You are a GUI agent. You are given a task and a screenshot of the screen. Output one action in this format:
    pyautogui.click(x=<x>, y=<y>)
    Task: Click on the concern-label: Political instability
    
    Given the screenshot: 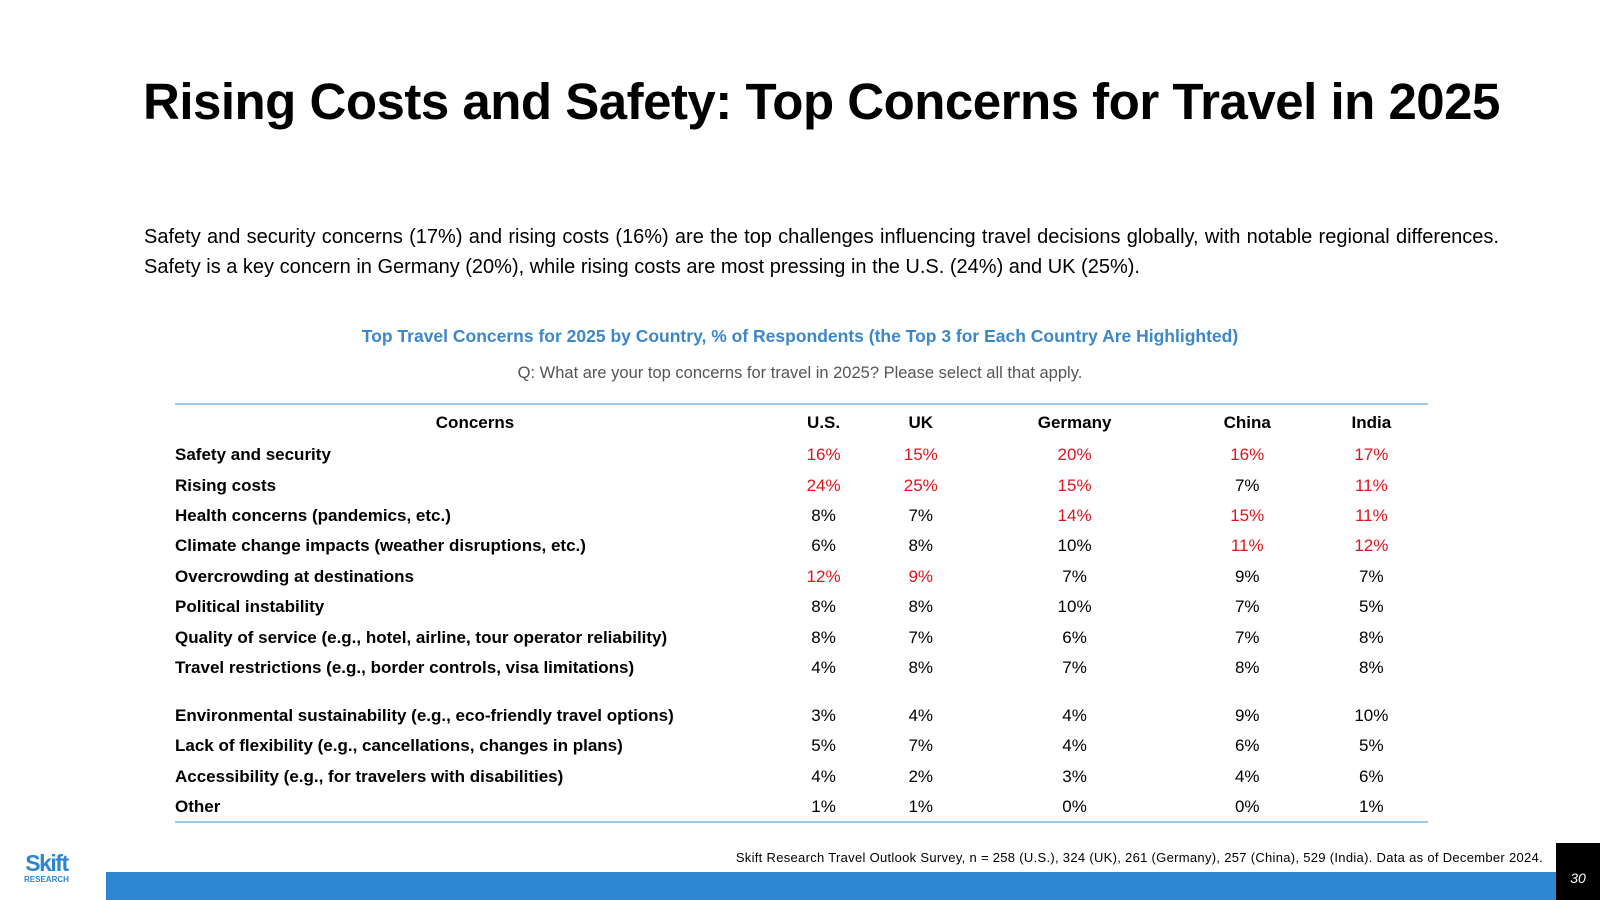 What is the action you would take?
    pyautogui.click(x=250, y=607)
    